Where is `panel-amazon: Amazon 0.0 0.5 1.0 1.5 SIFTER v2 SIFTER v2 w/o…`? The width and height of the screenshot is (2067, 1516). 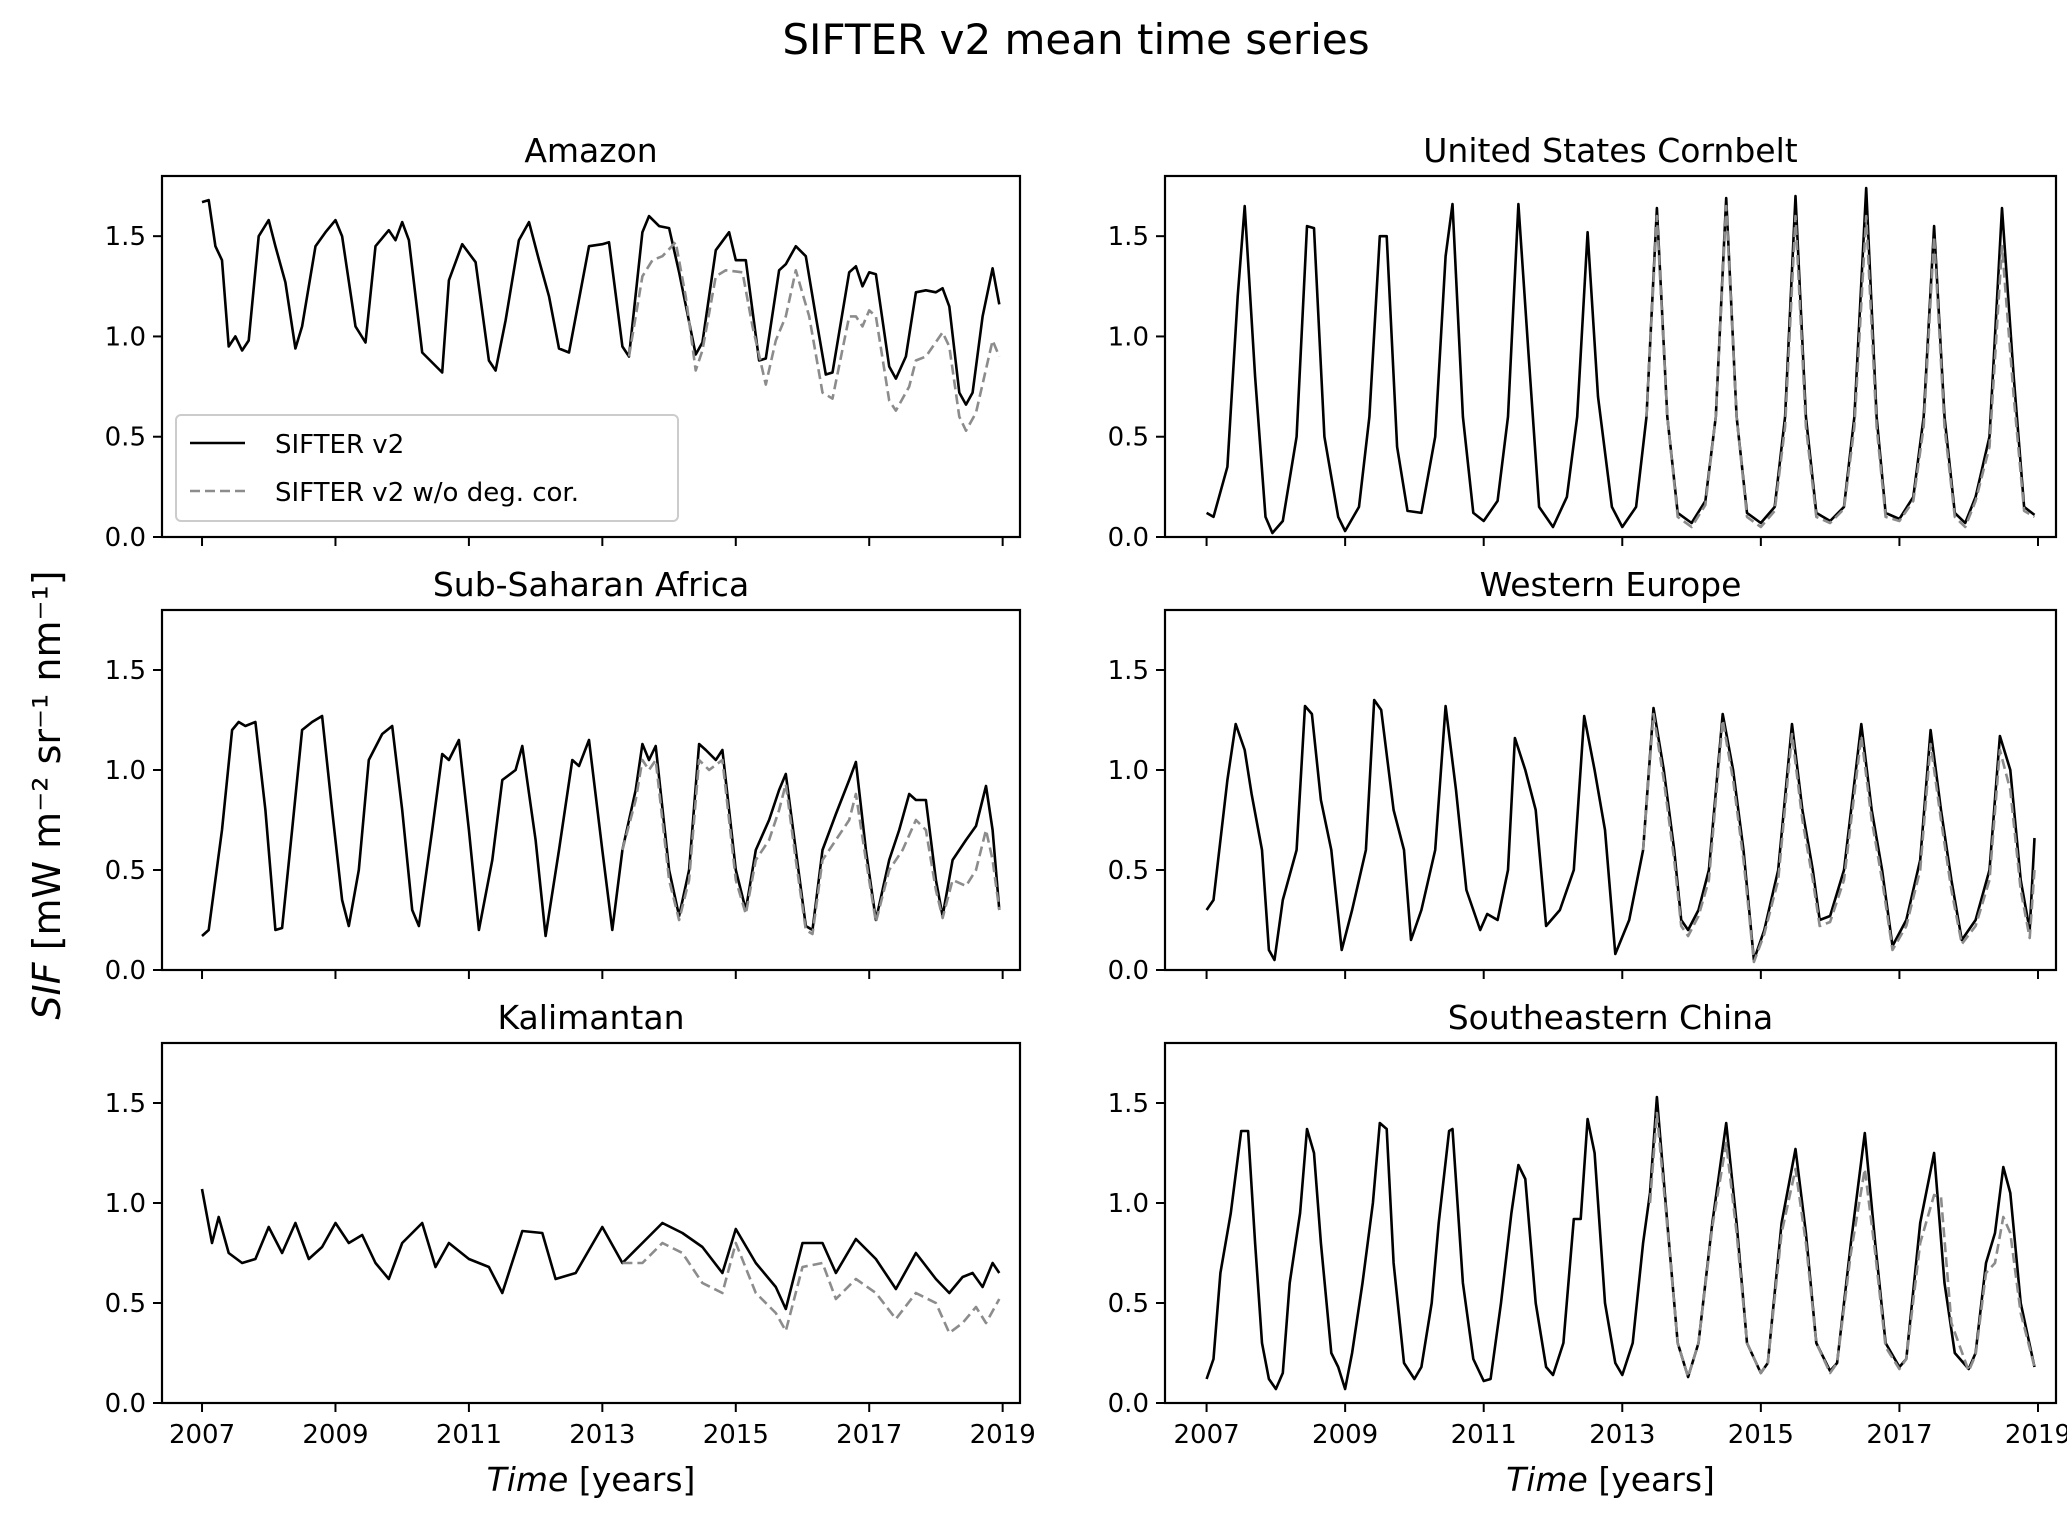 panel-amazon: Amazon 0.0 0.5 1.0 1.5 SIFTER v2 SIFTER v2 w/o… is located at coordinates (563, 342).